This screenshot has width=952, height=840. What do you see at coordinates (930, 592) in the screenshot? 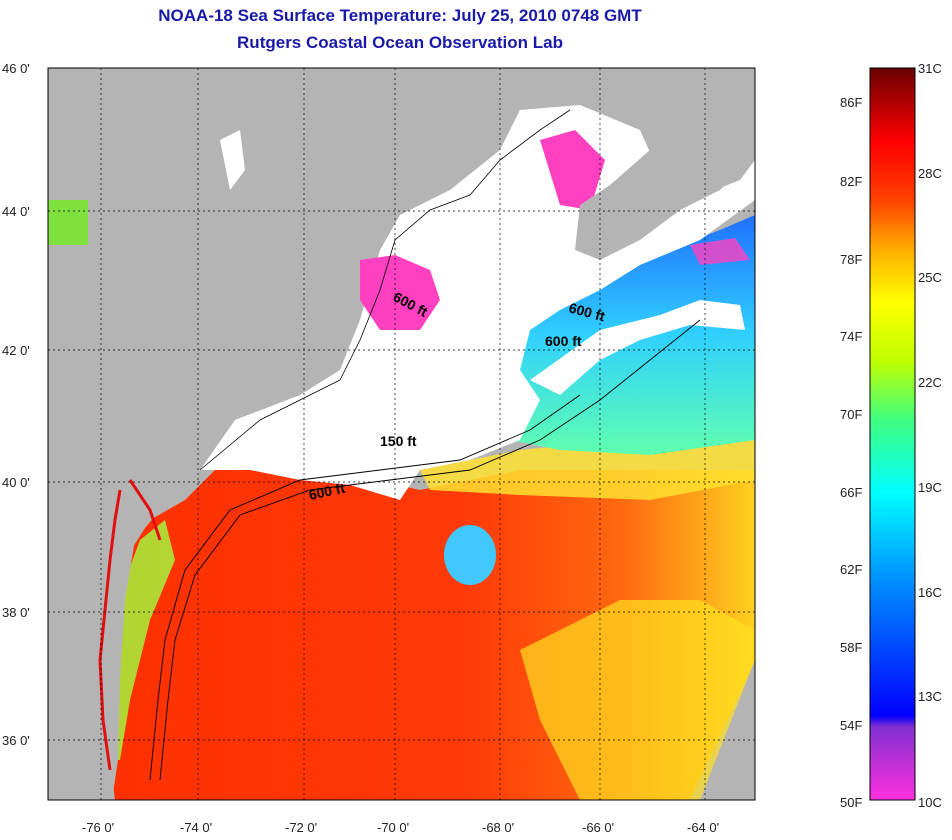
I see `colorbar-c-16: 16C` at bounding box center [930, 592].